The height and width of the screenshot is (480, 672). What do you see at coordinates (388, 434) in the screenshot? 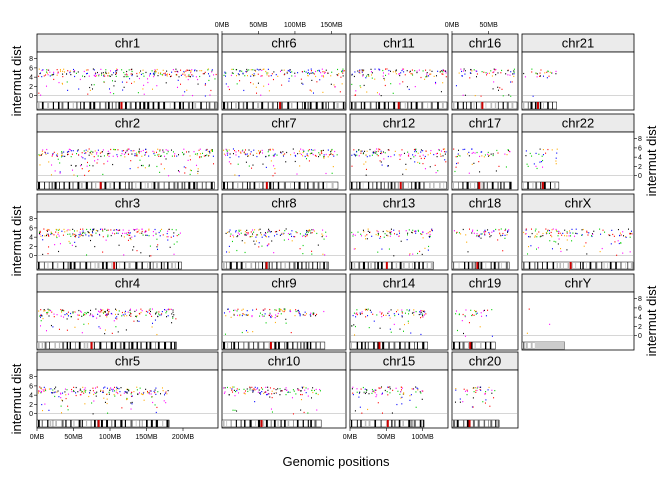
I see `x-axis-col-3: 0MB 50MB 100MB` at bounding box center [388, 434].